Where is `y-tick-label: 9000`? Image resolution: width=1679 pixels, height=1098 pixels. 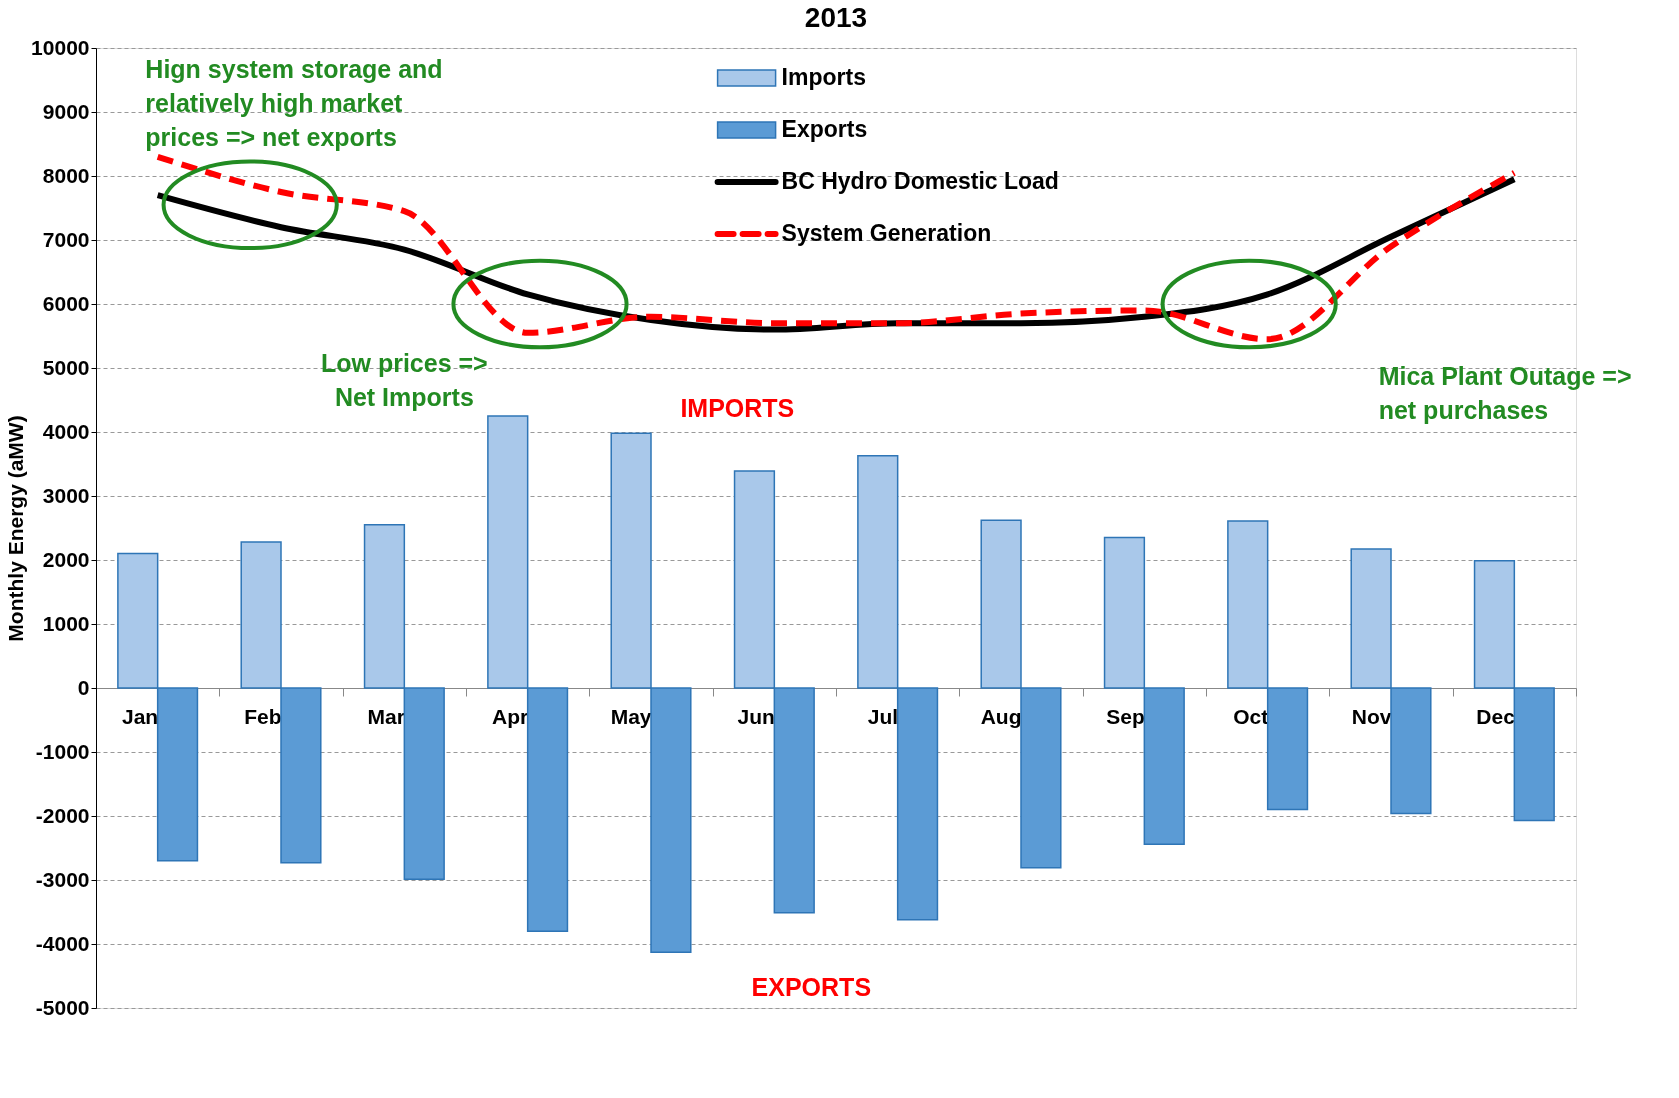 y-tick-label: 9000 is located at coordinates (66, 111).